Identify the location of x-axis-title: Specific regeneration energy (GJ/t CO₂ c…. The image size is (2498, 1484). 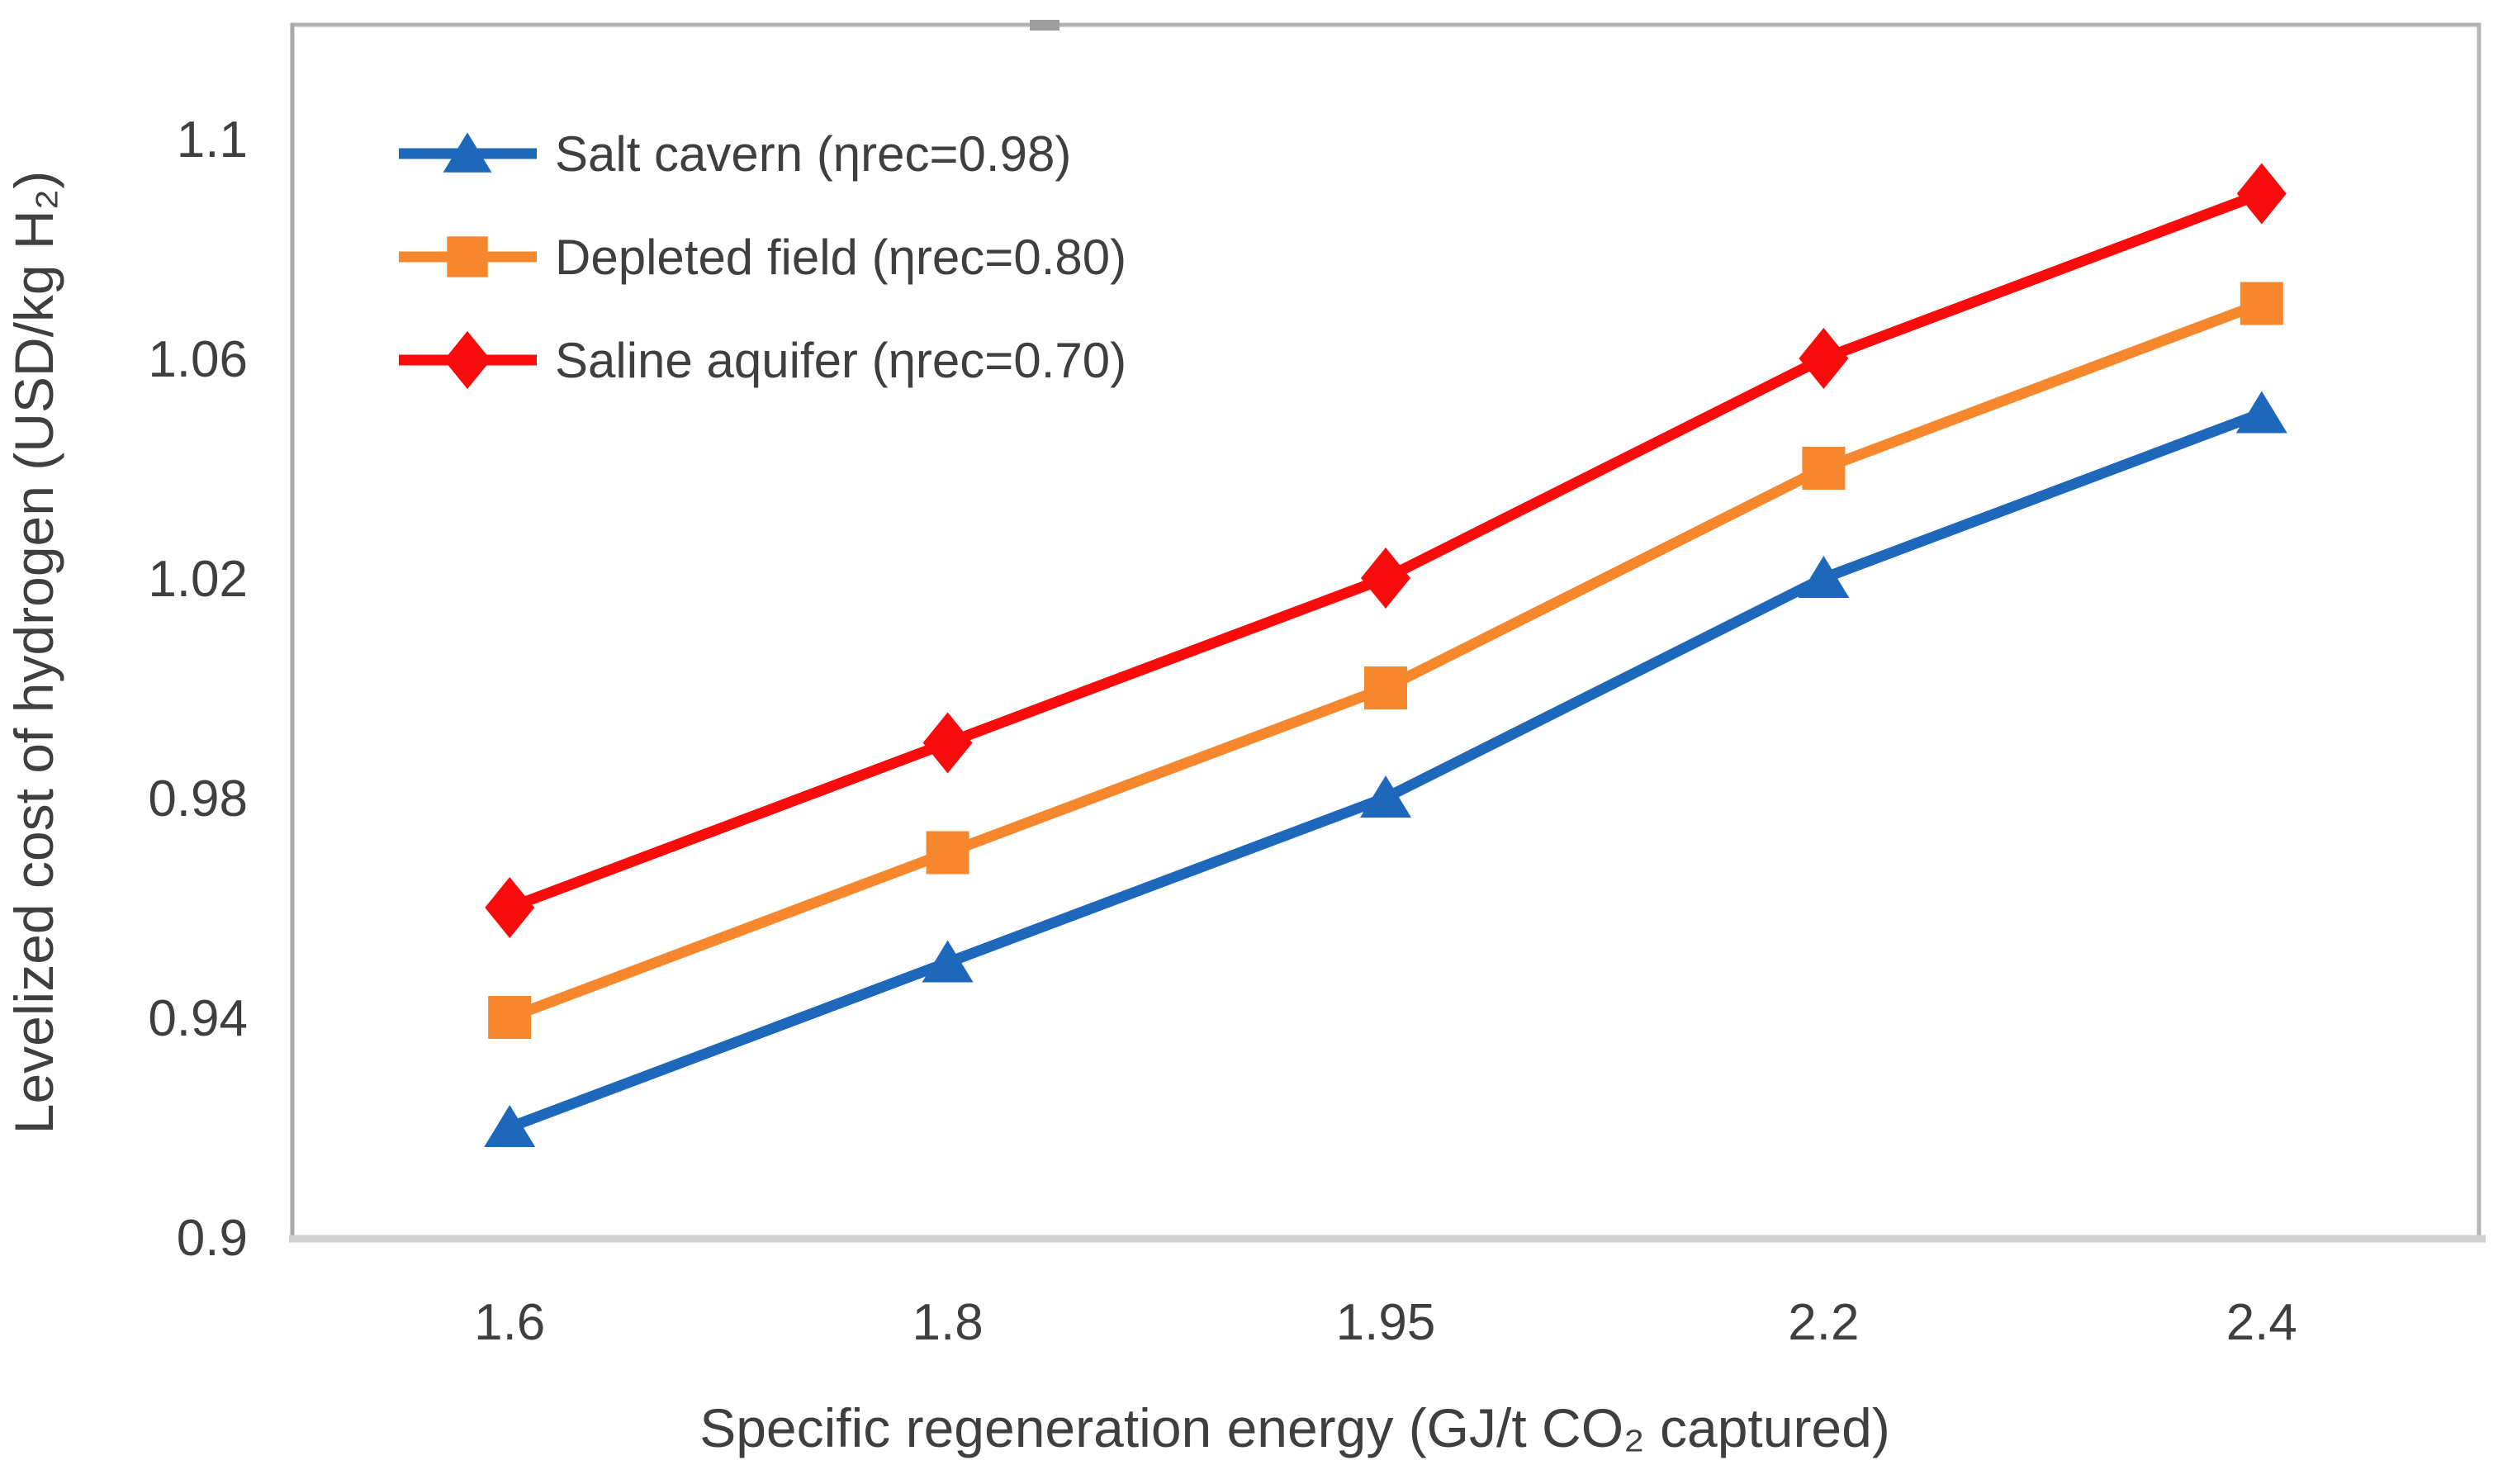
(1294, 1427).